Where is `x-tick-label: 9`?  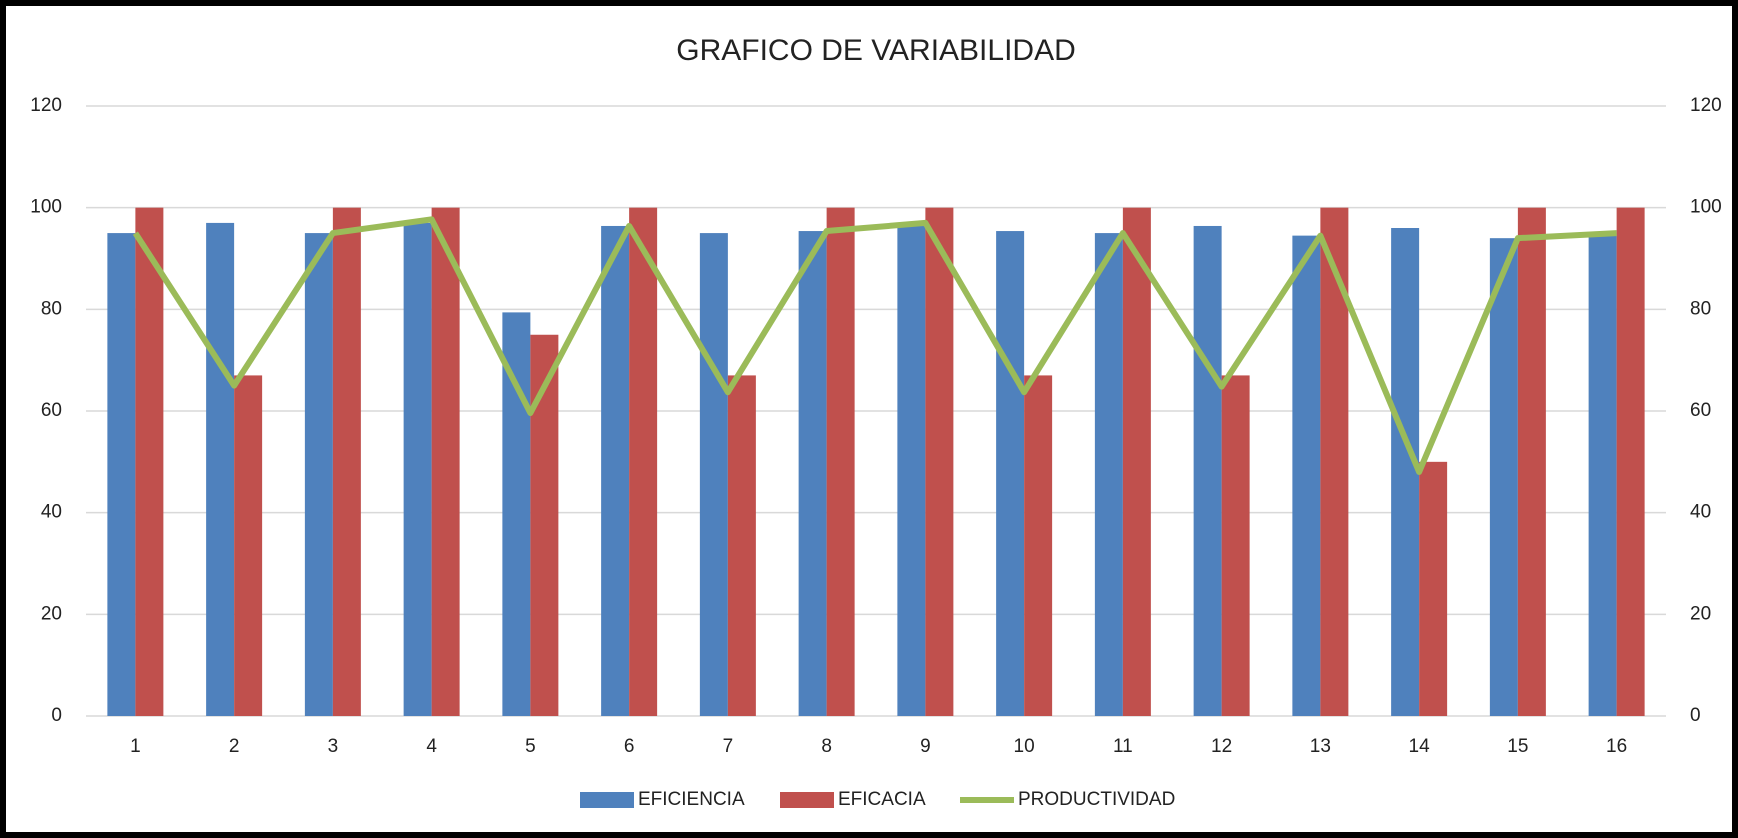 x-tick-label: 9 is located at coordinates (925, 746).